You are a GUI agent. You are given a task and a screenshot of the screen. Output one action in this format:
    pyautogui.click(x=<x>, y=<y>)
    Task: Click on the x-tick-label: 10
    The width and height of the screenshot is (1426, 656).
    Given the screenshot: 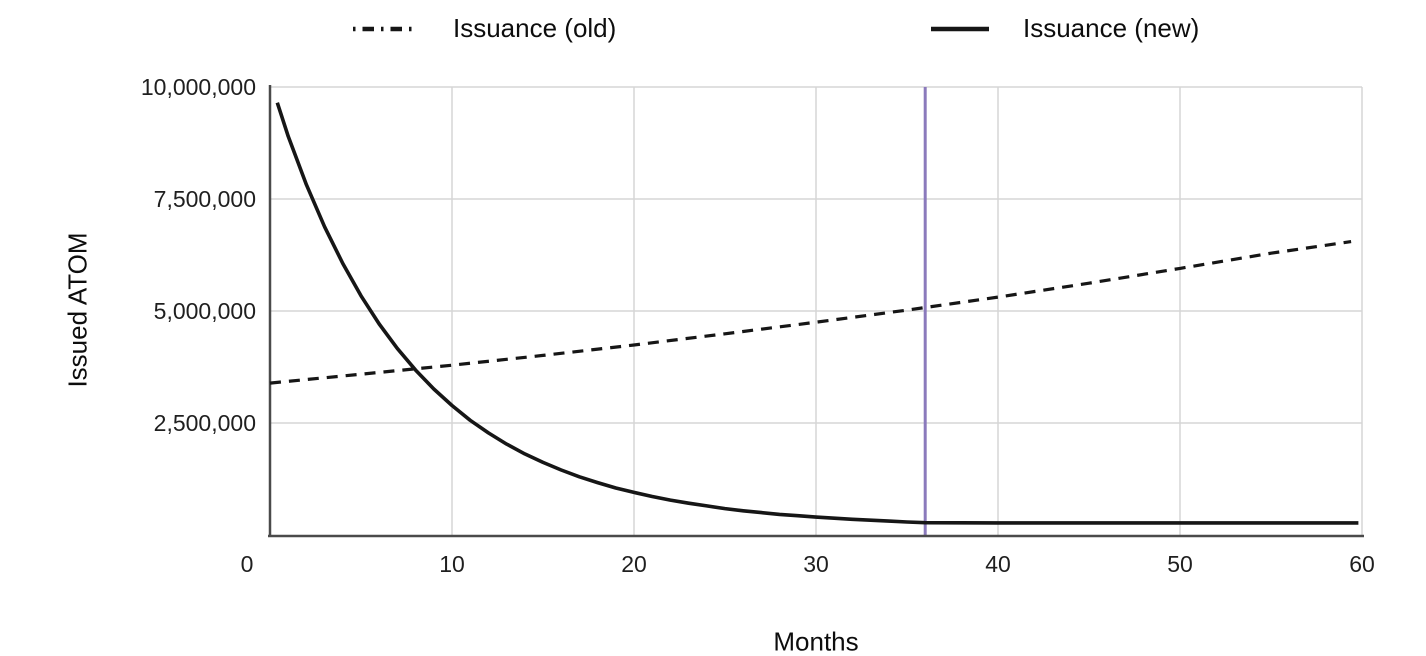 What is the action you would take?
    pyautogui.click(x=452, y=564)
    